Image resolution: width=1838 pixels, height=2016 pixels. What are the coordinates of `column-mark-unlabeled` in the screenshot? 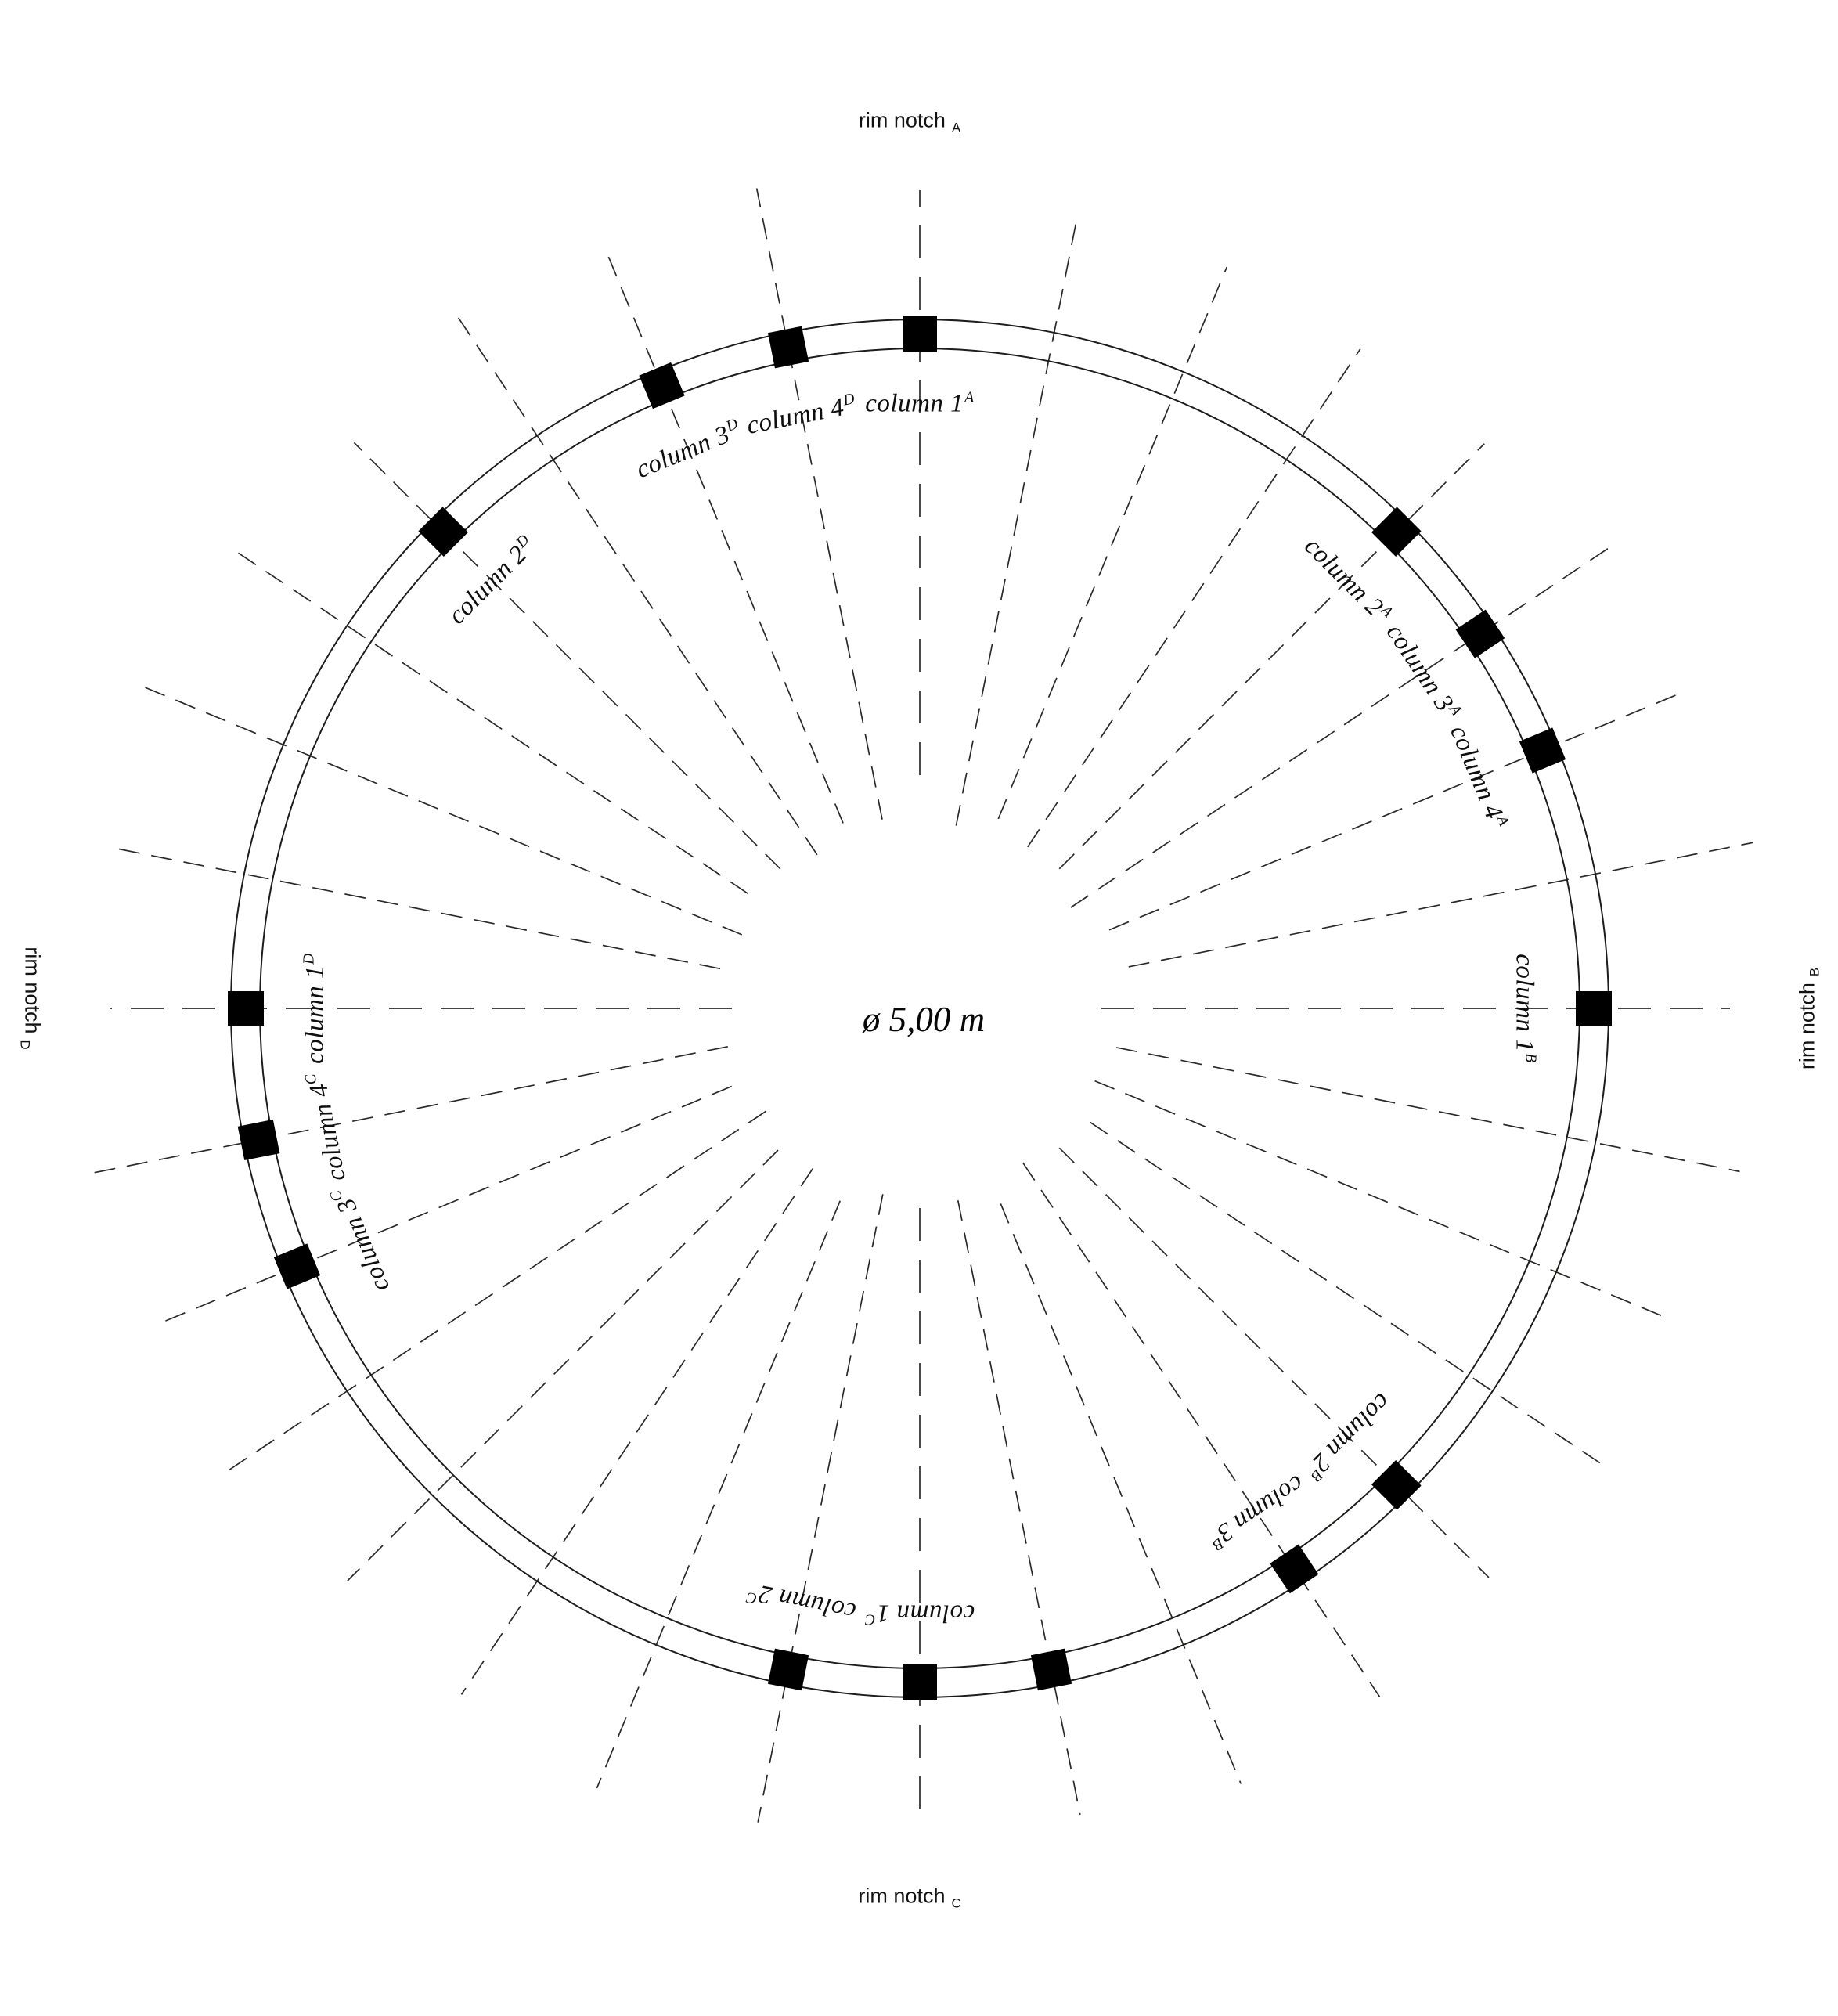 It's located at (1051, 1669).